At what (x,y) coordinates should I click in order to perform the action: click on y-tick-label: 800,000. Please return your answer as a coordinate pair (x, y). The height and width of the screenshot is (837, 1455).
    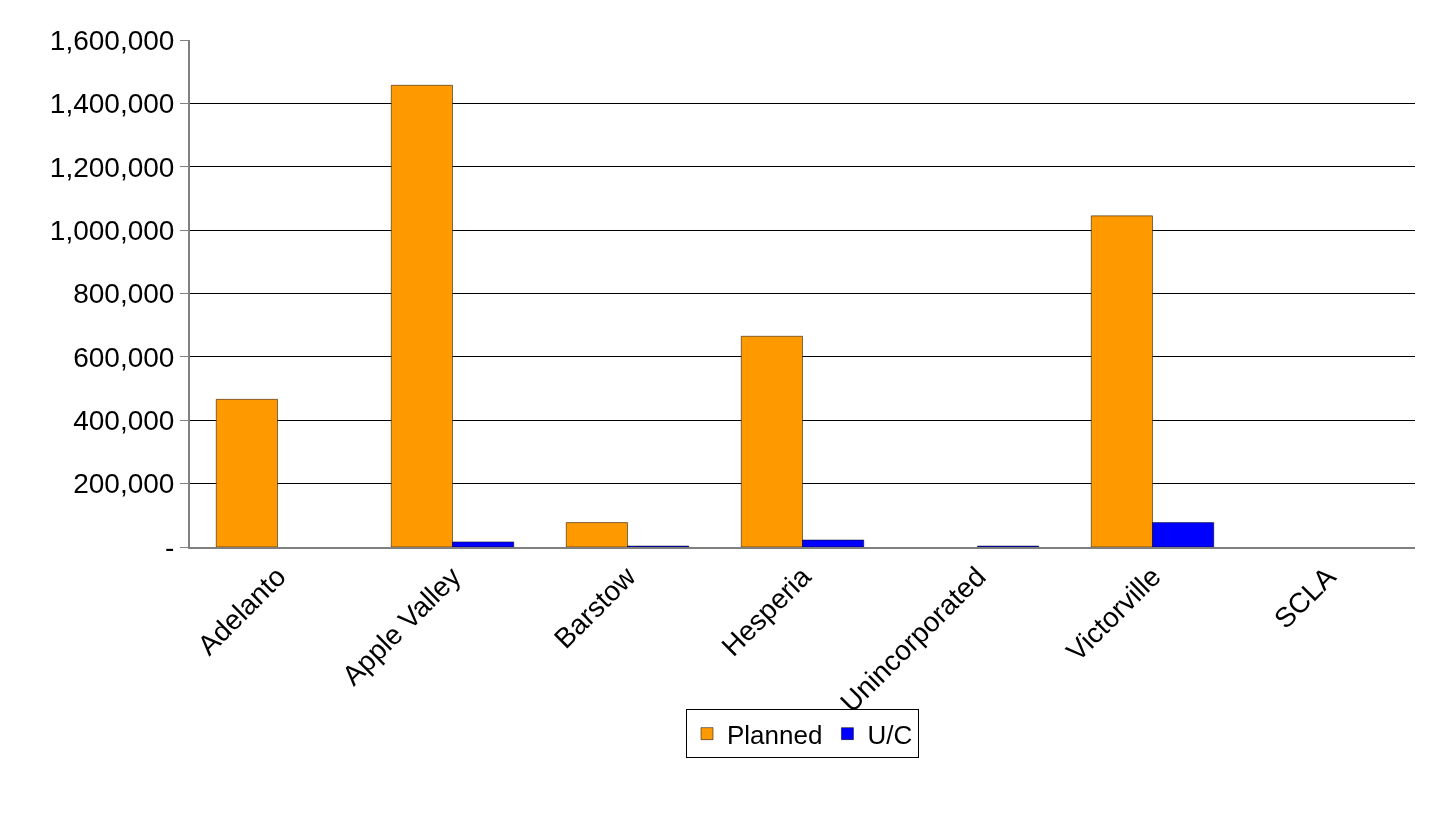
    Looking at the image, I should click on (124, 294).